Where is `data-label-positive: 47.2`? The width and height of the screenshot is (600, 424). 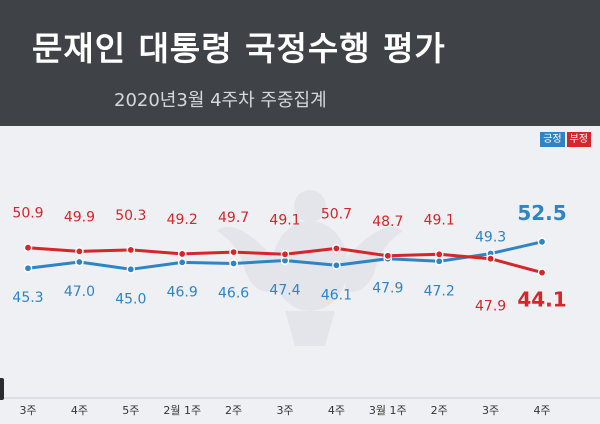 data-label-positive: 47.2 is located at coordinates (439, 291).